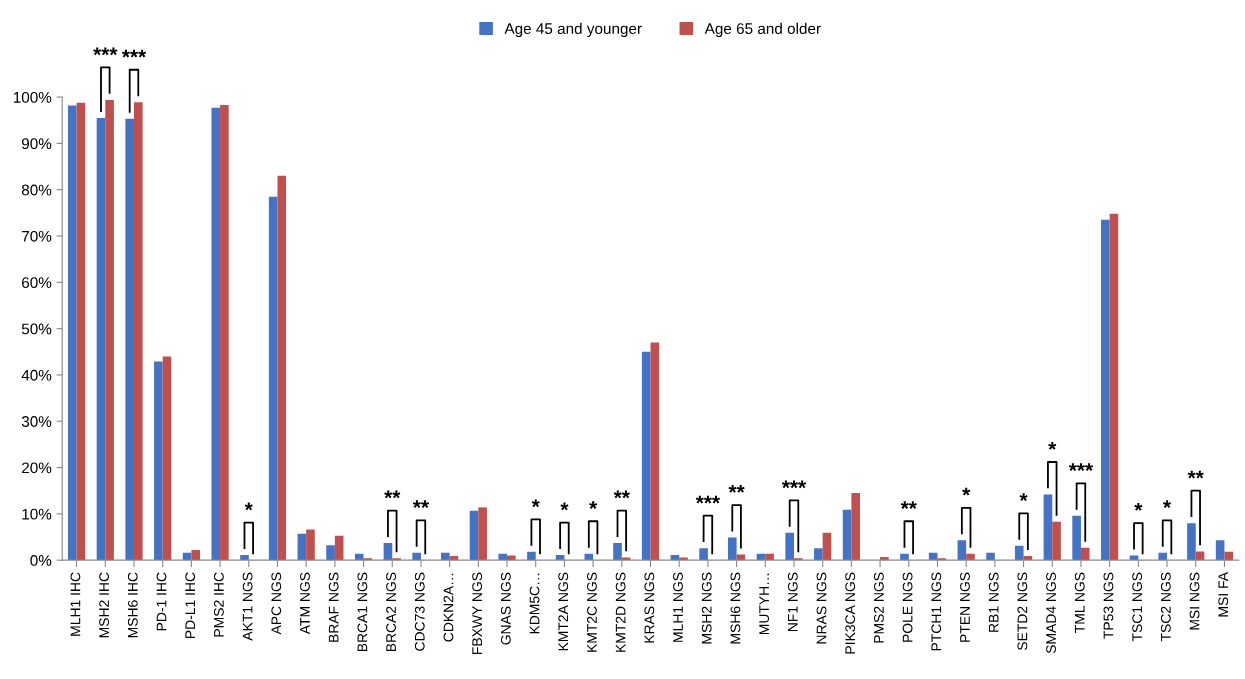  Describe the element at coordinates (37, 468) in the screenshot. I see `y-tick-label: 20%` at that location.